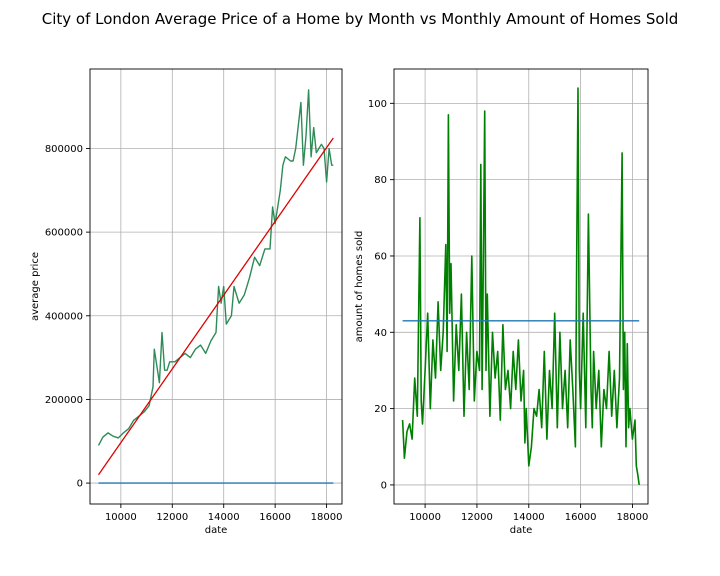 The width and height of the screenshot is (720, 576). I want to click on price-ytick-label-0: 0, so click(80, 484).